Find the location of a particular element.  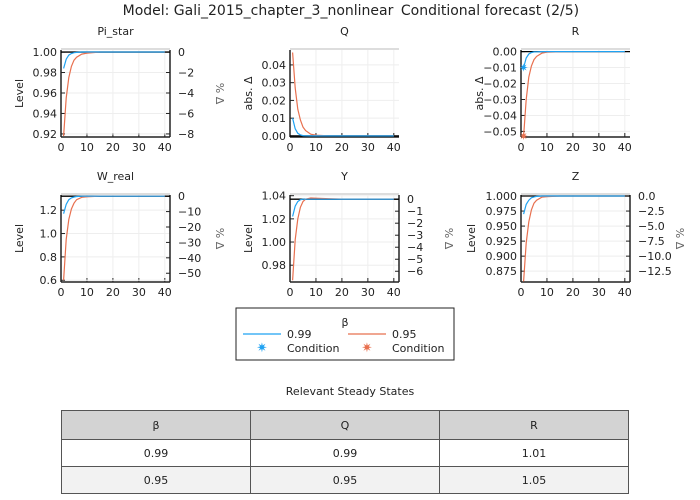

legend: β 0.99 ✷ Condition 0.95 ✷ Condition is located at coordinates (345, 334).